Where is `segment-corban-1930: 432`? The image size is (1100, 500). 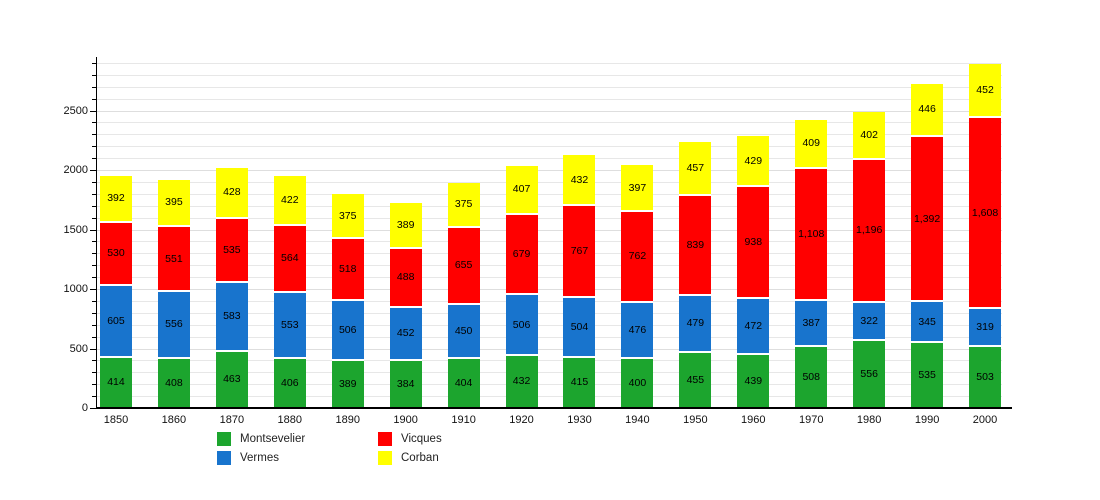 segment-corban-1930: 432 is located at coordinates (579, 180).